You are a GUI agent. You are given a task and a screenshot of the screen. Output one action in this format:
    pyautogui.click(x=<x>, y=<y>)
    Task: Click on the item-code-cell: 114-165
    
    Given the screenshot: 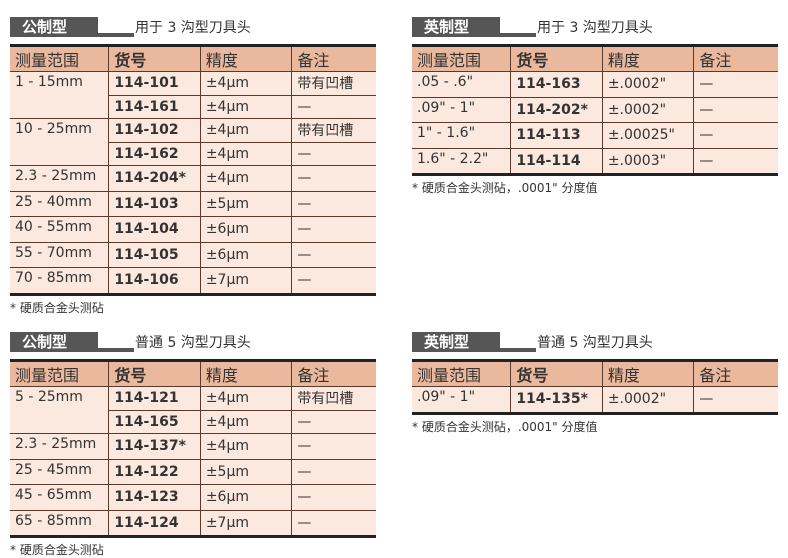 What is the action you would take?
    pyautogui.click(x=154, y=421)
    